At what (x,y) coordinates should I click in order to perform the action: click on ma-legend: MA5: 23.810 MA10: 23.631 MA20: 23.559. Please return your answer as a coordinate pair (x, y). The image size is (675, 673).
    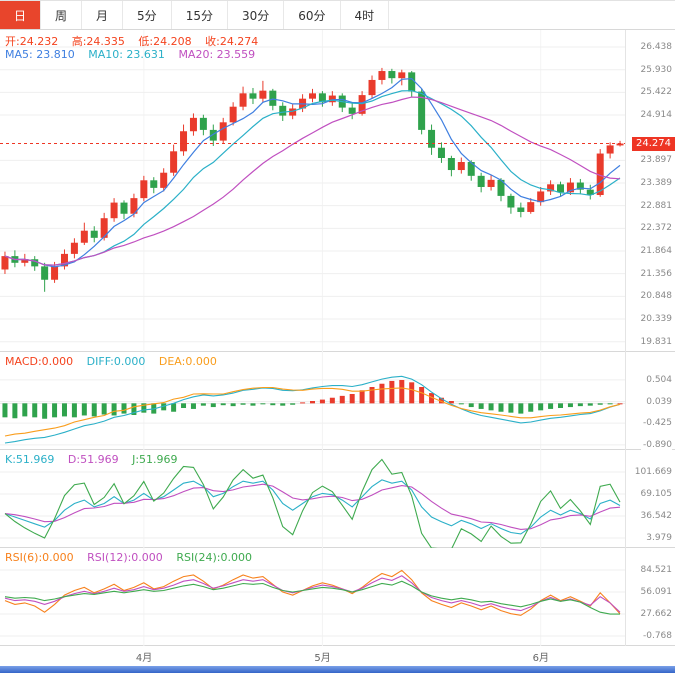
    Looking at the image, I should click on (135, 54).